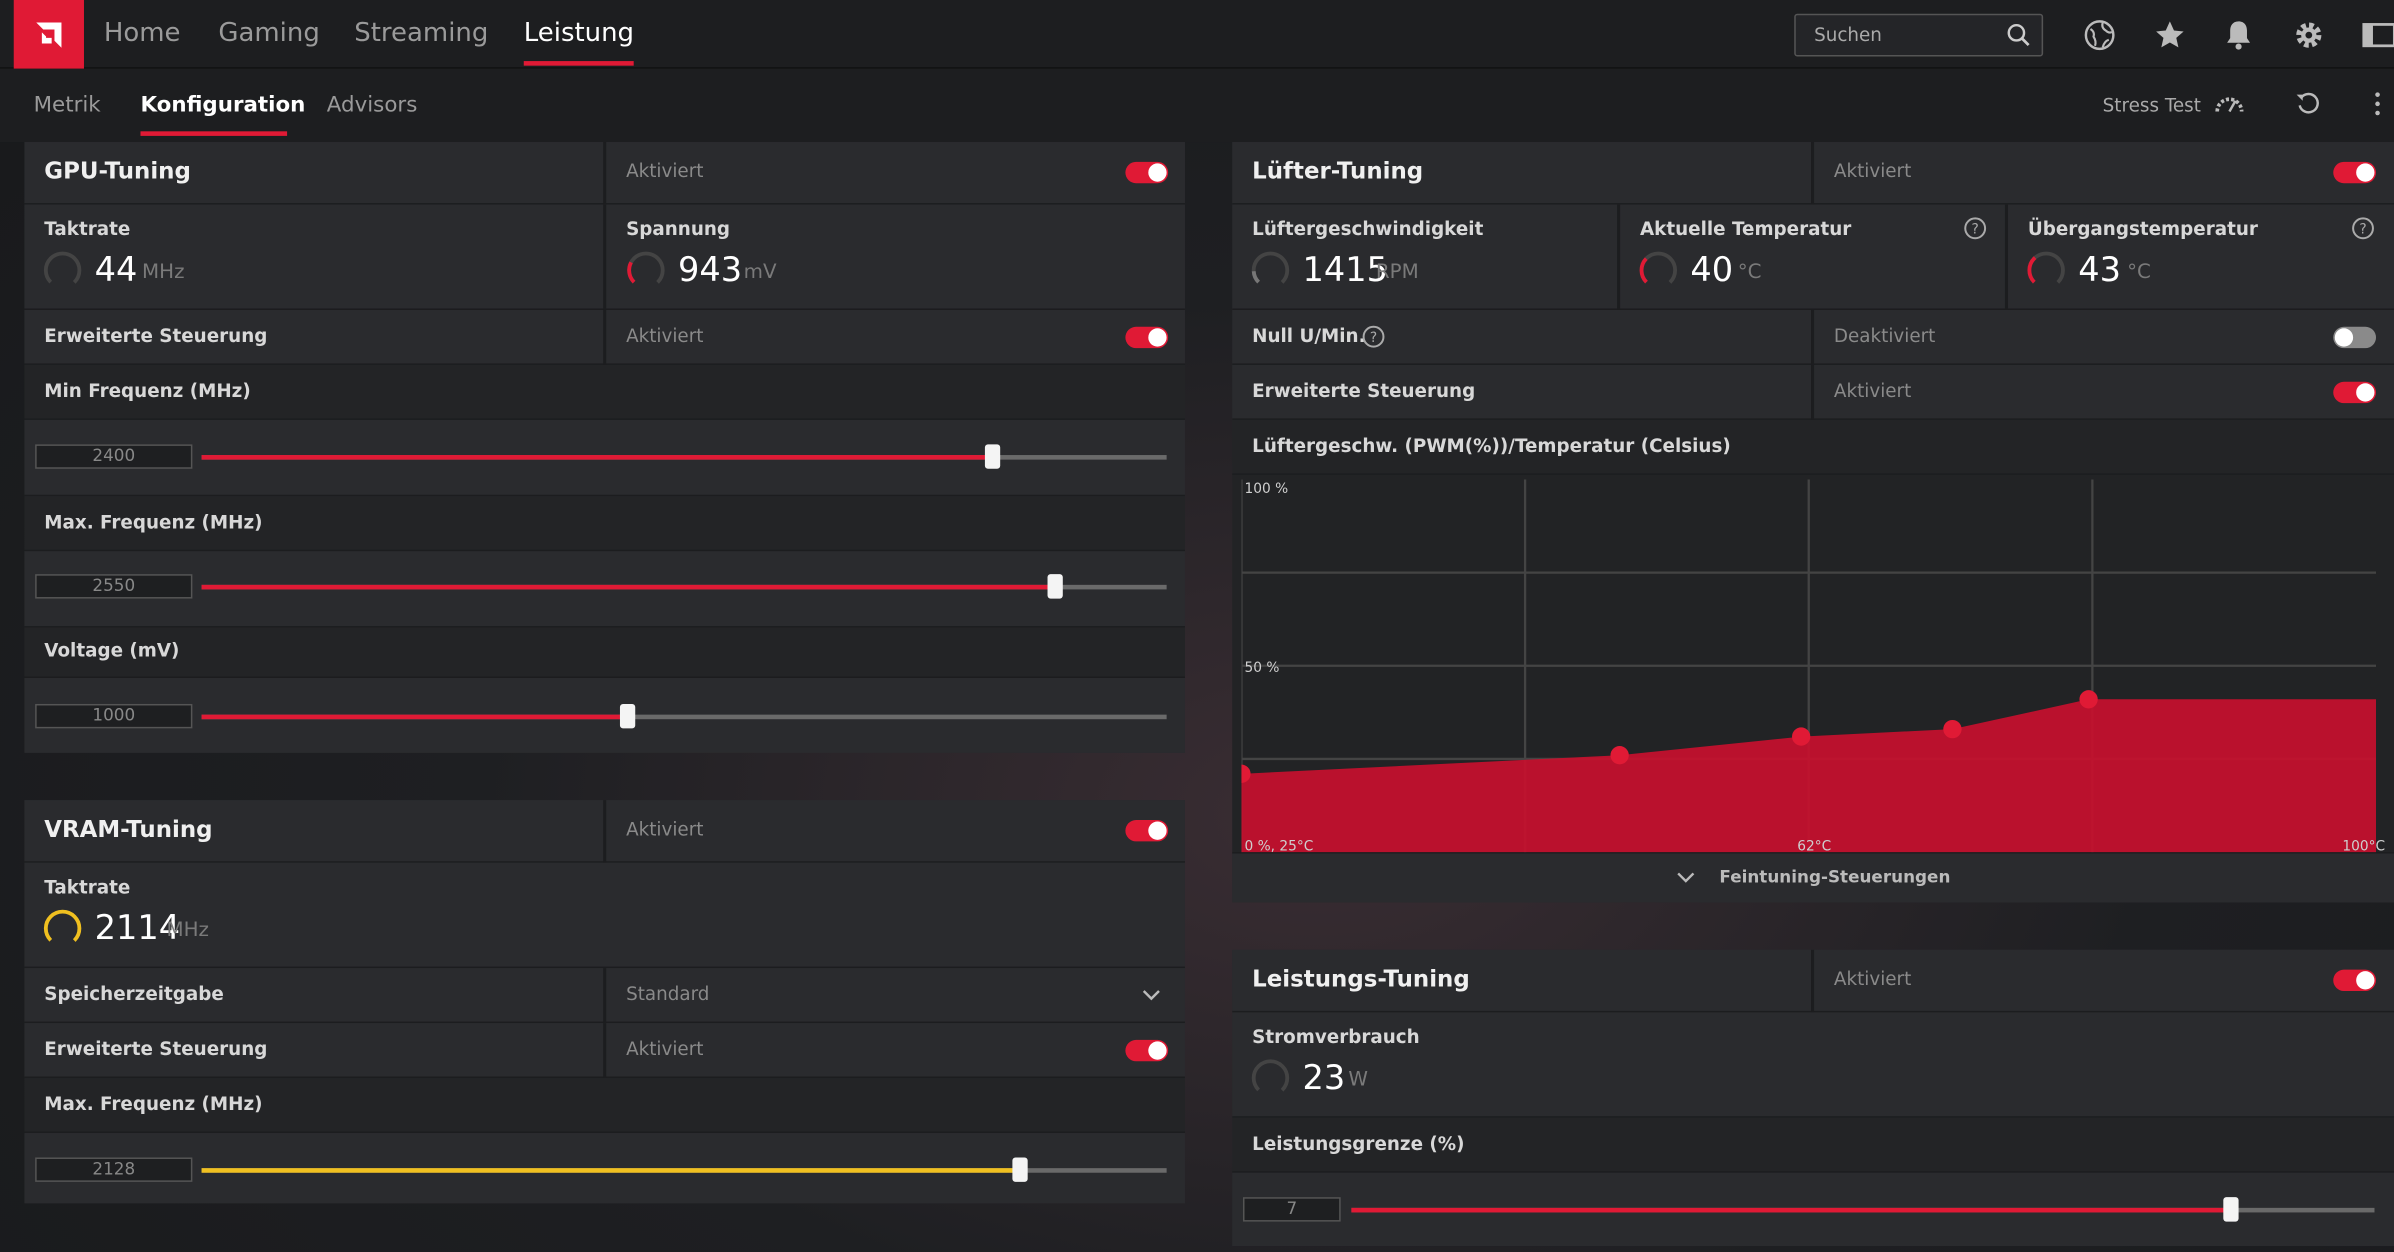 The width and height of the screenshot is (2394, 1252). What do you see at coordinates (1813, 392) in the screenshot?
I see `fan-advanced-row: Erweiterte Steuerung Aktiviert` at bounding box center [1813, 392].